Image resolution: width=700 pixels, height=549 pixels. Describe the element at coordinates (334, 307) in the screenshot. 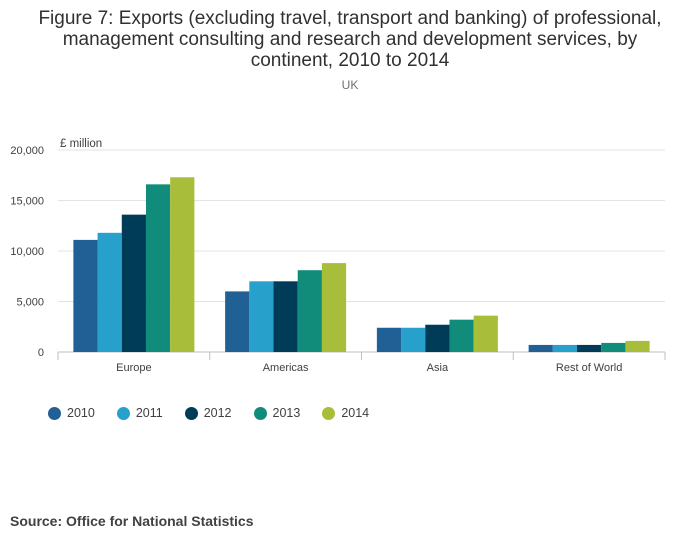

I see `bar-americas-2014` at that location.